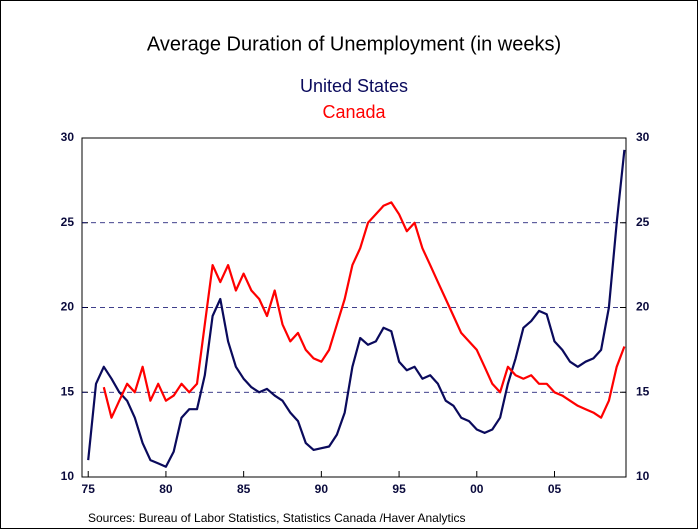 The width and height of the screenshot is (698, 529). Describe the element at coordinates (244, 489) in the screenshot. I see `x-tick-label: 85` at that location.